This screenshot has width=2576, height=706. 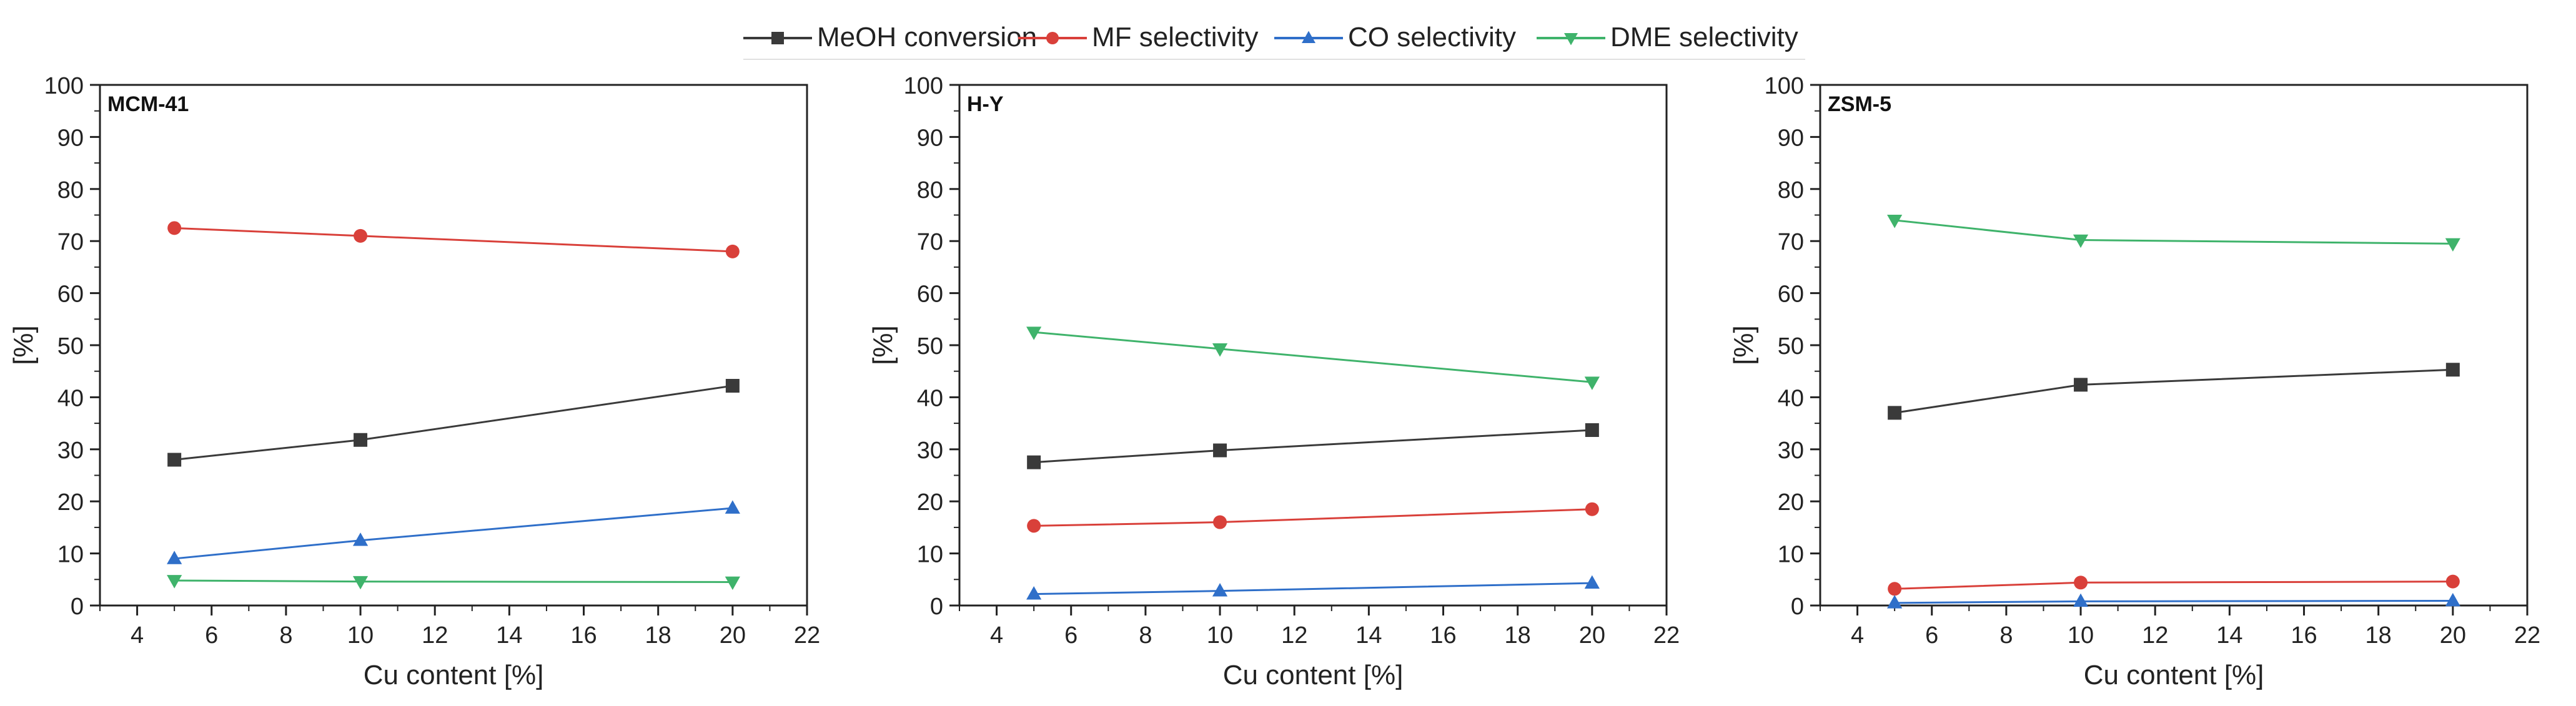 I want to click on y-tick-label: 10, so click(x=70, y=555).